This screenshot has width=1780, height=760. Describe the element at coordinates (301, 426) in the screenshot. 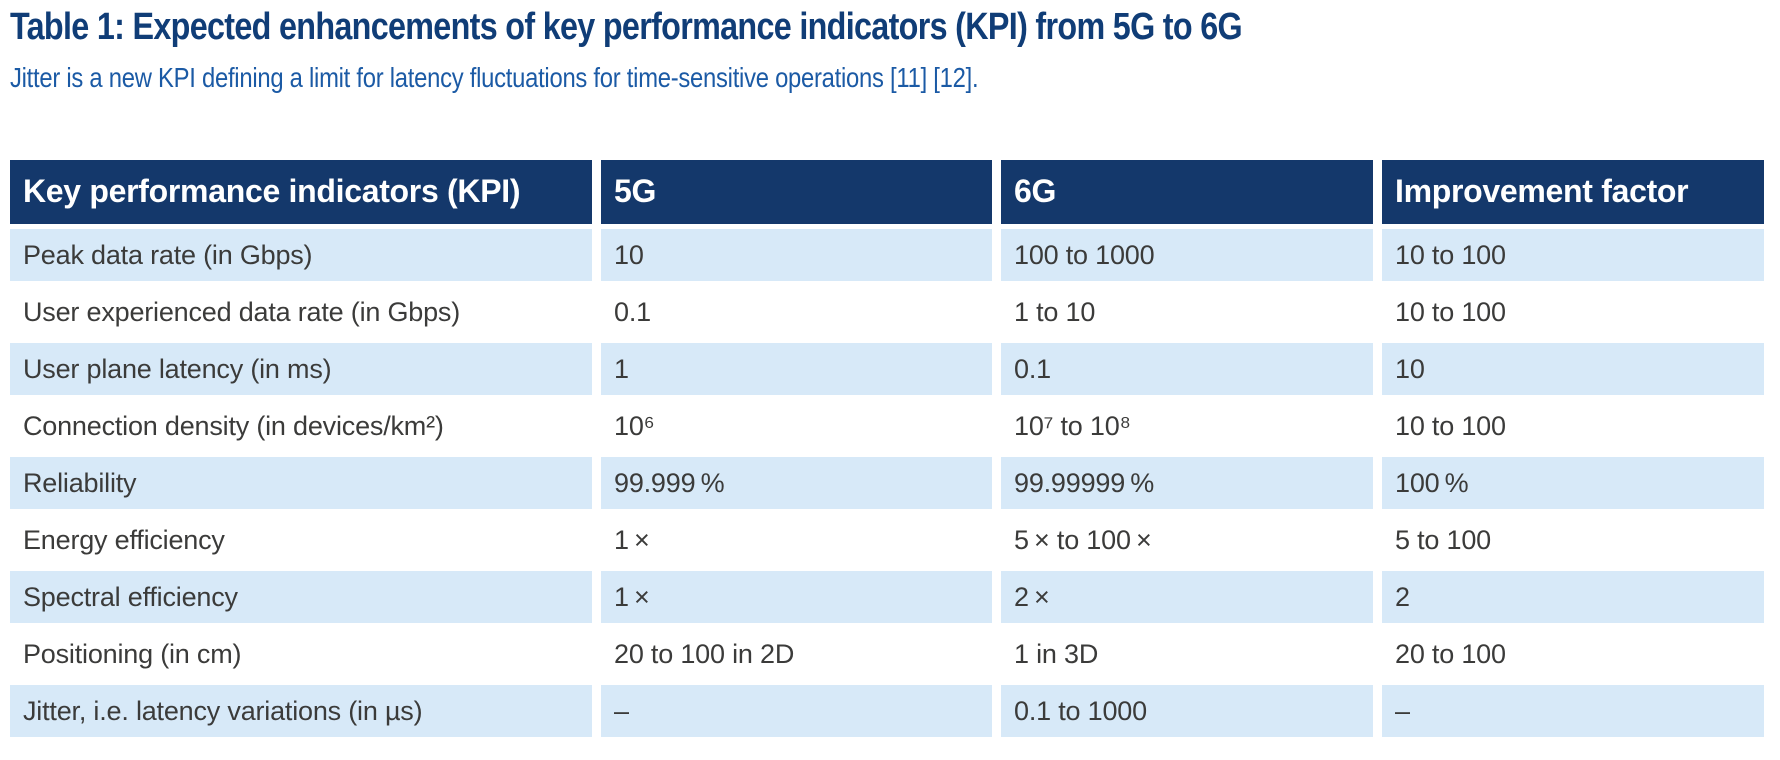

I see `cell-kpi: Connection density (in devices/km²)` at that location.